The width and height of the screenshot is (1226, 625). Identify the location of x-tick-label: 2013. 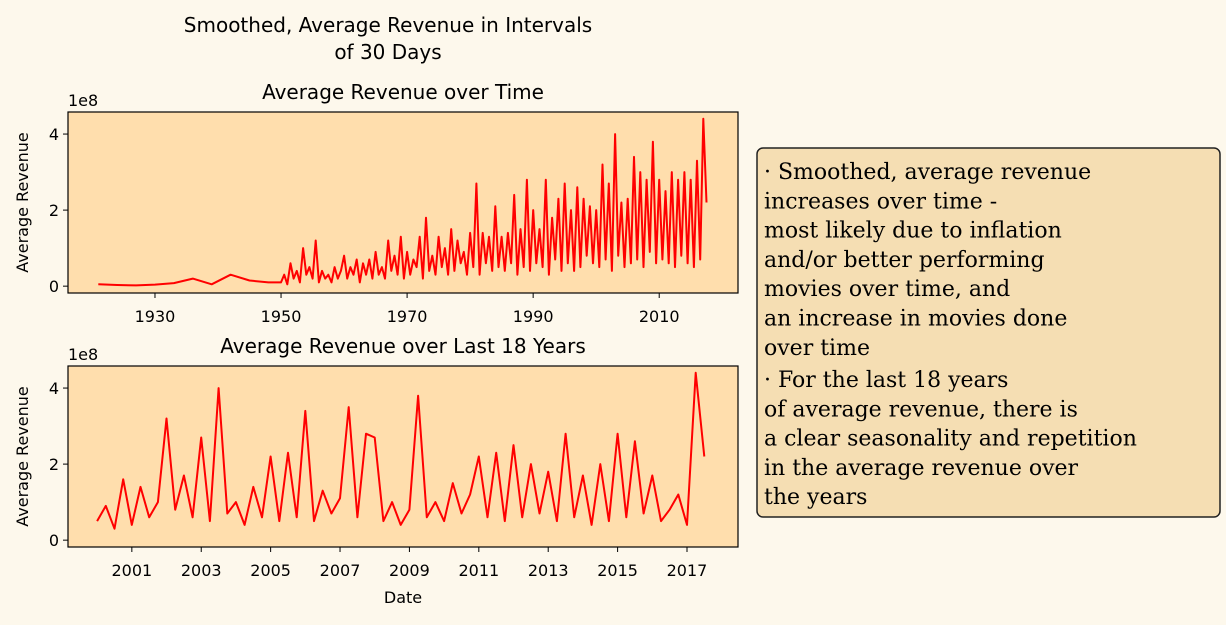
(548, 570).